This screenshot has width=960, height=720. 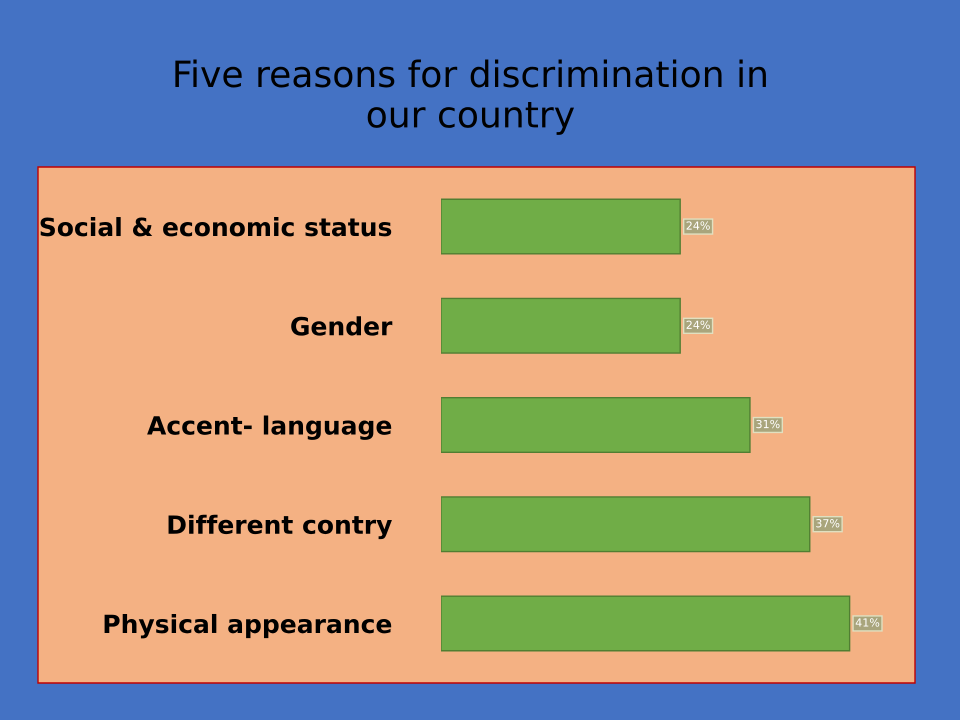 I want to click on y-tick-label: Gender, so click(x=341, y=326).